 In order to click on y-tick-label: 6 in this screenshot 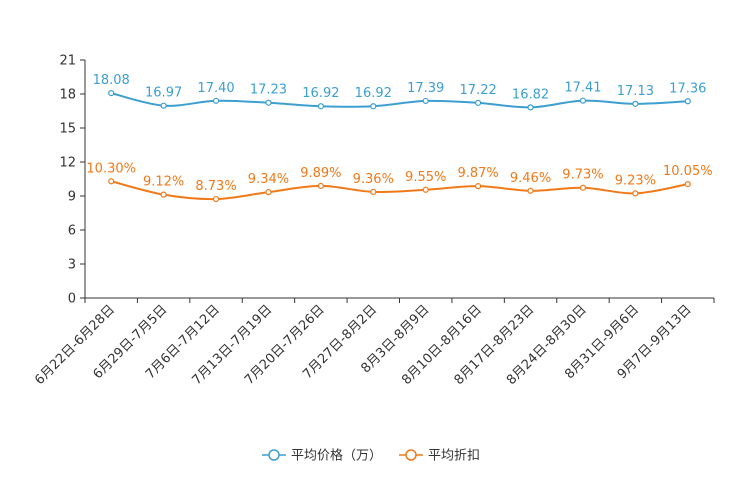, I will do `click(72, 231)`.